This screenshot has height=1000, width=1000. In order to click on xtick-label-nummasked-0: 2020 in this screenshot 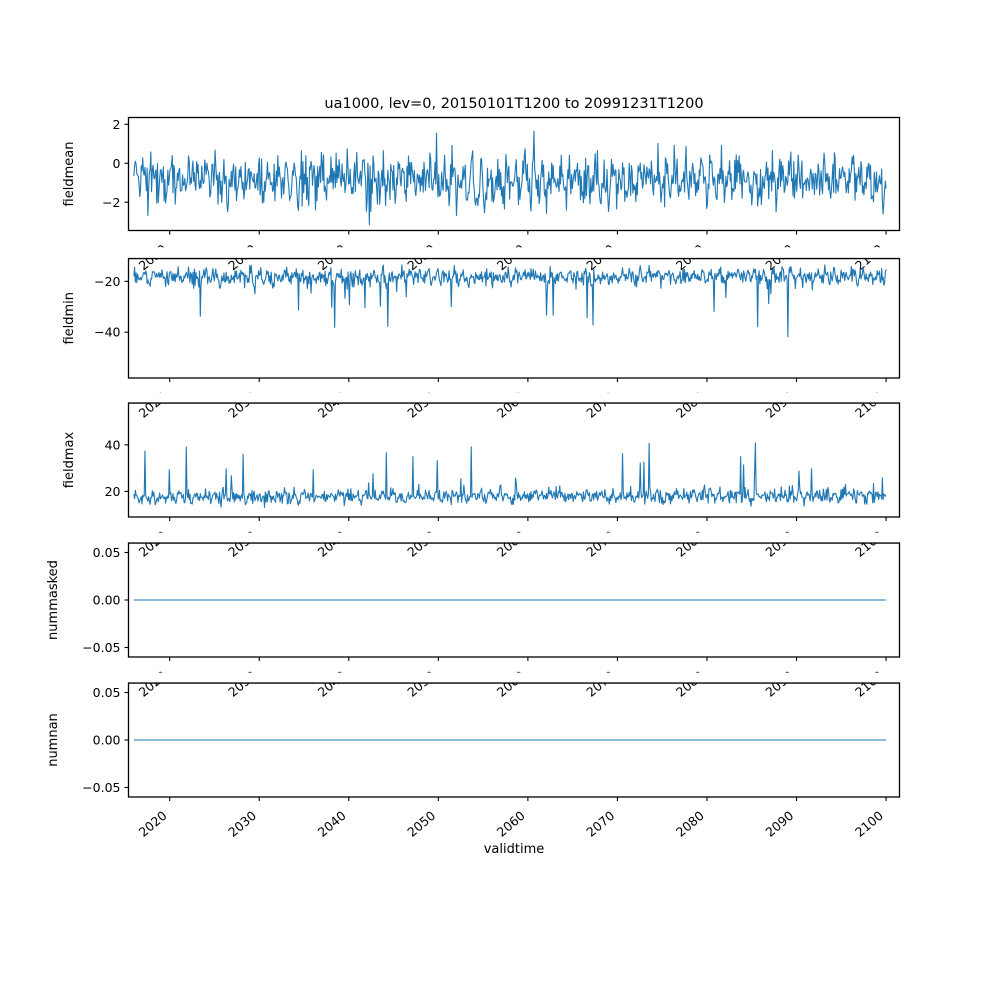, I will do `click(153, 684)`.